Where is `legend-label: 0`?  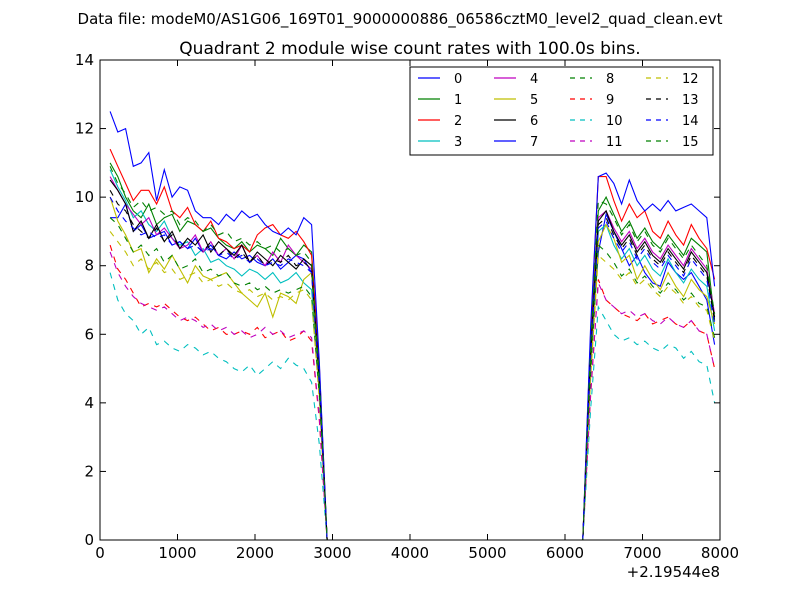
legend-label: 0 is located at coordinates (458, 79).